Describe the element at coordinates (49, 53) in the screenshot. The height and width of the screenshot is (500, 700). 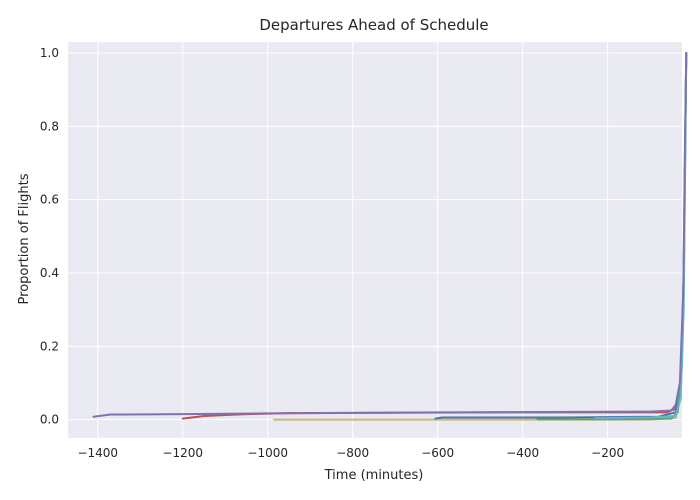
I see `y-tick-label: 1.0` at that location.